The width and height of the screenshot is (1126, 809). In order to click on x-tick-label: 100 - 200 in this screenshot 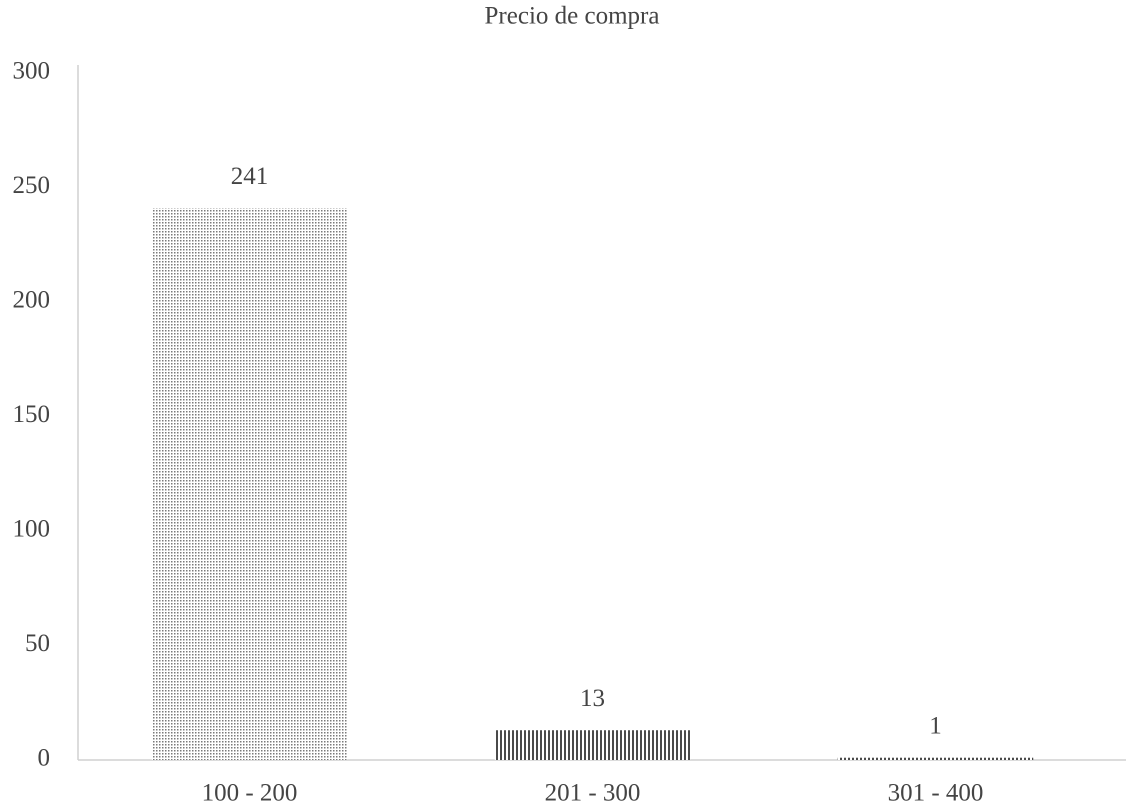, I will do `click(250, 793)`.